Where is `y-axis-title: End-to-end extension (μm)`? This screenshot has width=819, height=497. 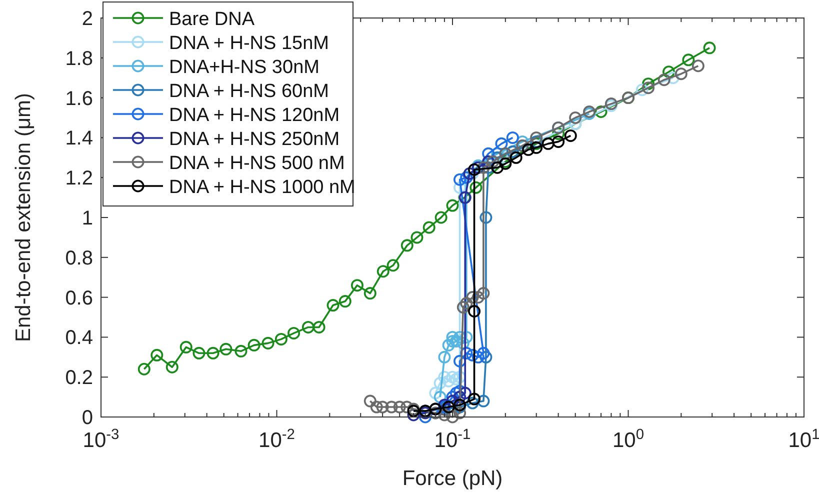 y-axis-title: End-to-end extension (μm) is located at coordinates (23, 217).